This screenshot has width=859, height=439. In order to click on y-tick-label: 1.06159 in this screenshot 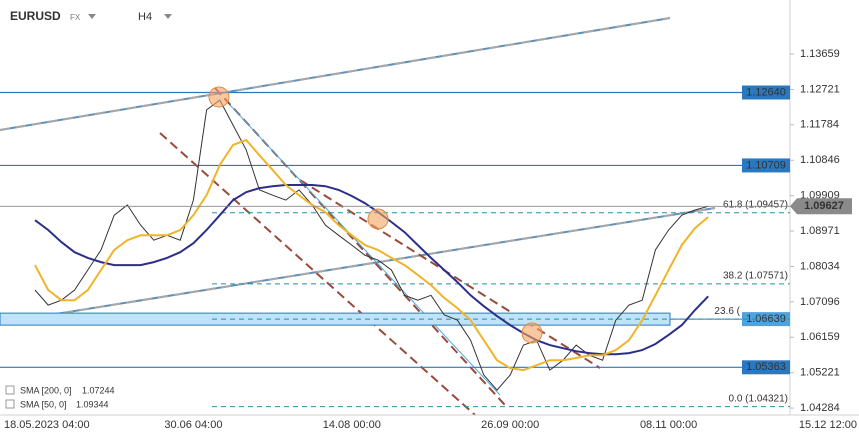, I will do `click(820, 337)`.